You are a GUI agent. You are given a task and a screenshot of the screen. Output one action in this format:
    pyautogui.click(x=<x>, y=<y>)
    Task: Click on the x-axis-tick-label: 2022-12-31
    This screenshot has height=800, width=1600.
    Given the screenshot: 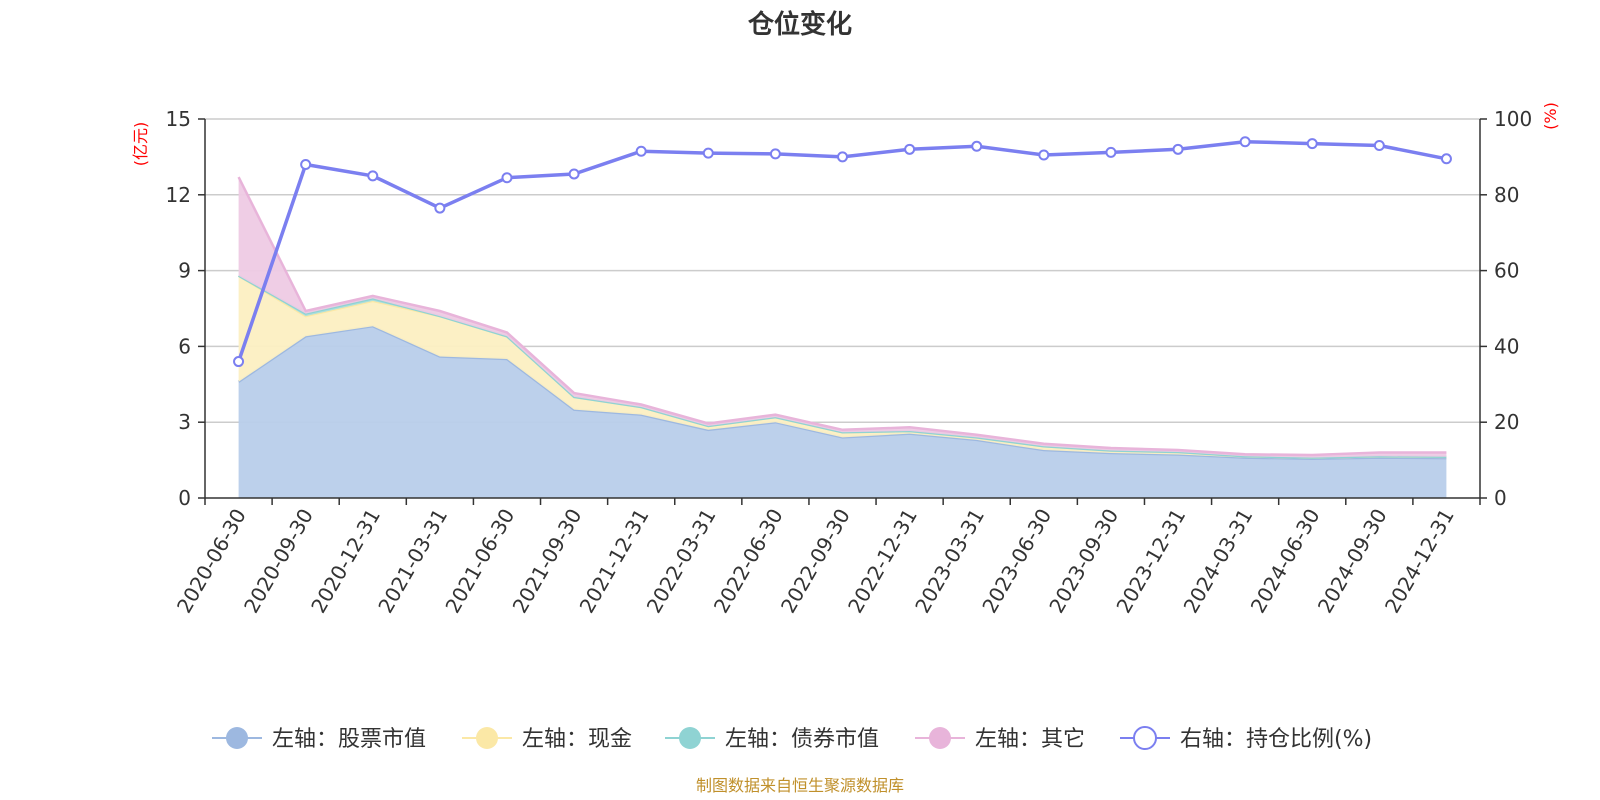 What is the action you would take?
    pyautogui.click(x=882, y=560)
    